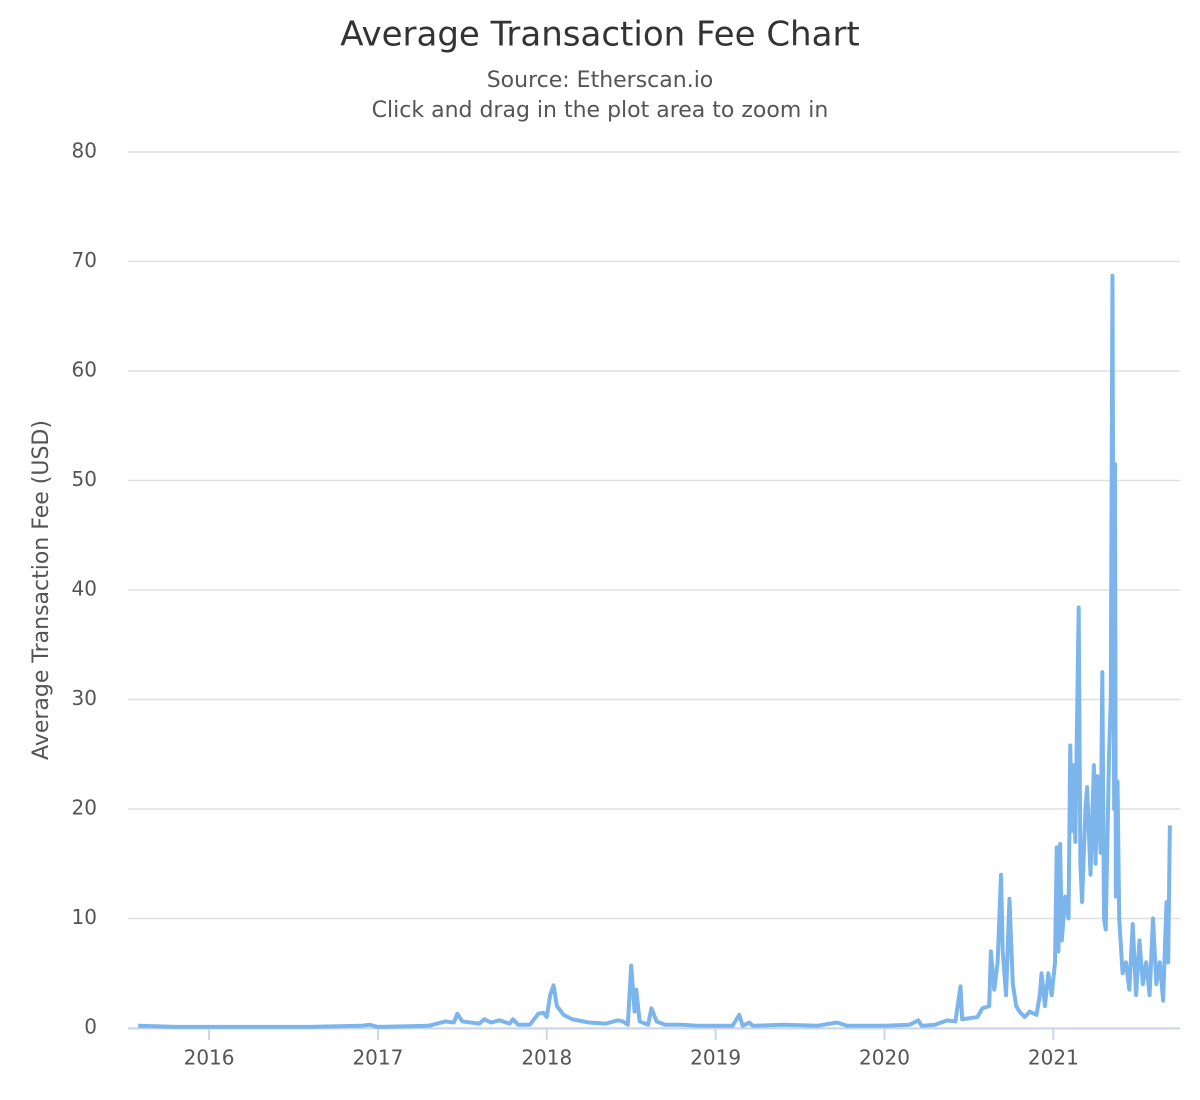 This screenshot has height=1100, width=1200. Describe the element at coordinates (84, 698) in the screenshot. I see `y-tick-label: 30` at that location.